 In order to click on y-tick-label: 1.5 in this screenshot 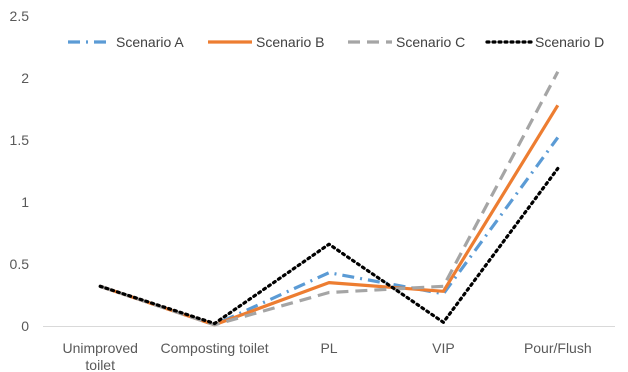, I will do `click(20, 140)`.